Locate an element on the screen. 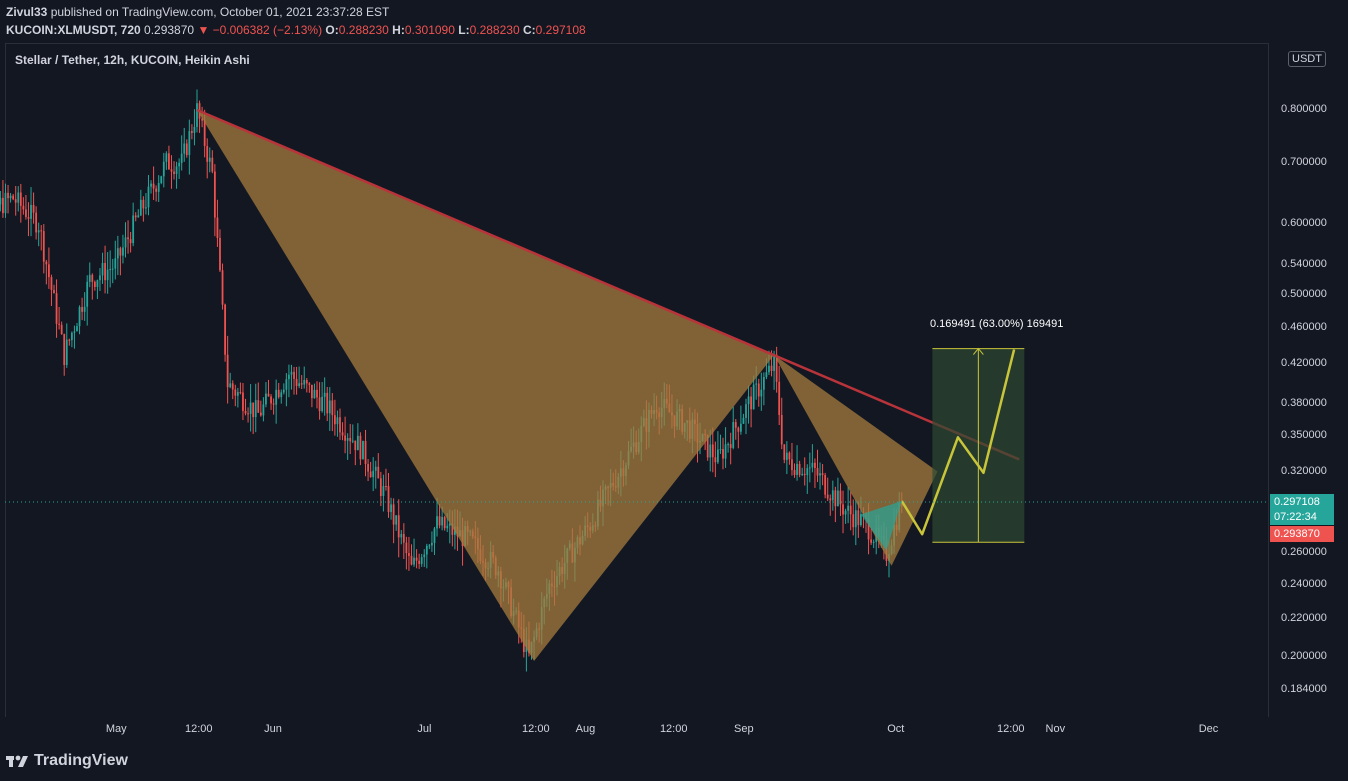 Image resolution: width=1348 pixels, height=781 pixels. x-tick-label: Sep is located at coordinates (743, 729).